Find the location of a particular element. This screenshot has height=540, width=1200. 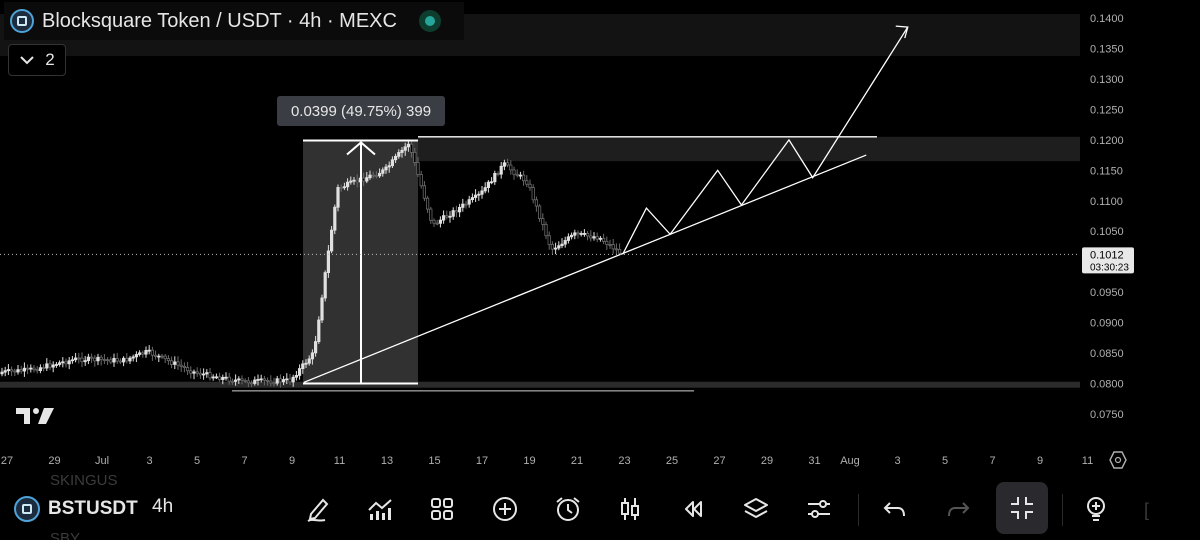

alert-button is located at coordinates (568, 509).